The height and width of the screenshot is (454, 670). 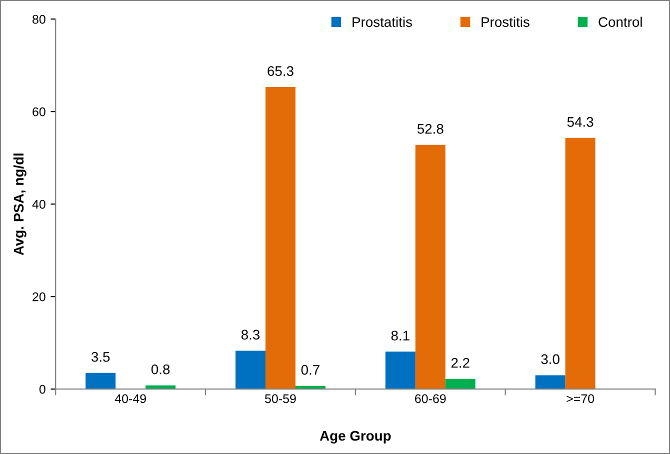 I want to click on x-tick-label: 40-49, so click(x=130, y=399).